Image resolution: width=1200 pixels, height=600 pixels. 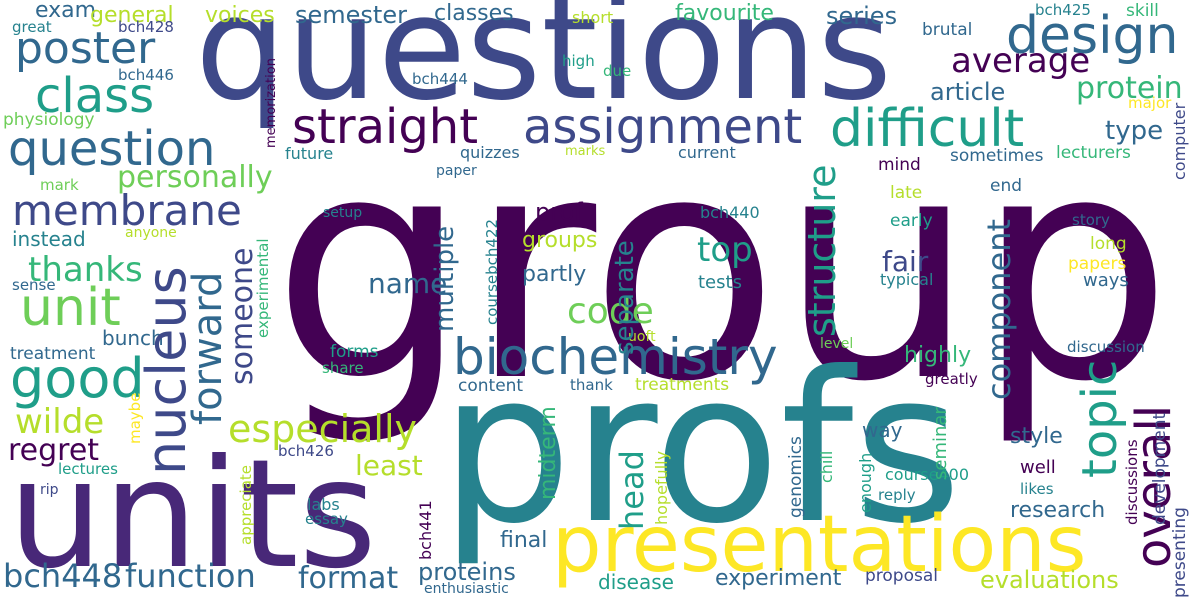 What do you see at coordinates (263, 288) in the screenshot?
I see `word-experimental: experimental` at bounding box center [263, 288].